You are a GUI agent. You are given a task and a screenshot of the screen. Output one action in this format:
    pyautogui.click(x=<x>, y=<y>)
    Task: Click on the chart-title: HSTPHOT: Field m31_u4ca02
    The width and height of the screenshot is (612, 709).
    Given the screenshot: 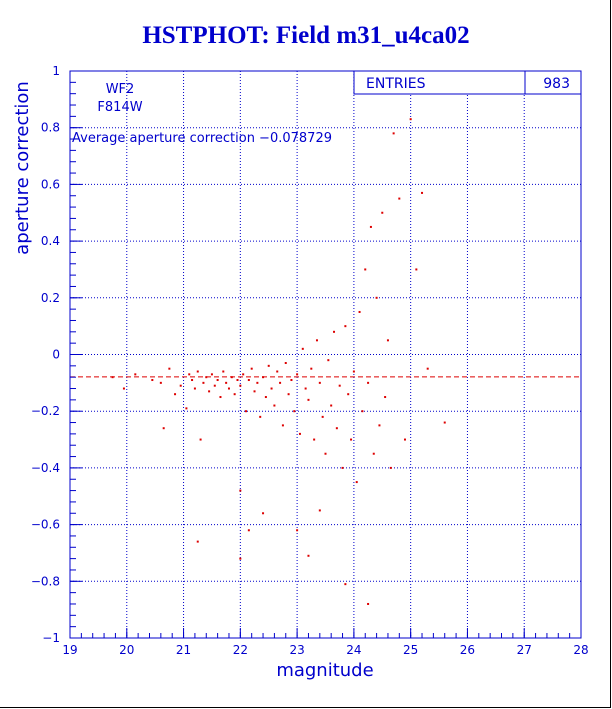 What is the action you would take?
    pyautogui.click(x=306, y=35)
    